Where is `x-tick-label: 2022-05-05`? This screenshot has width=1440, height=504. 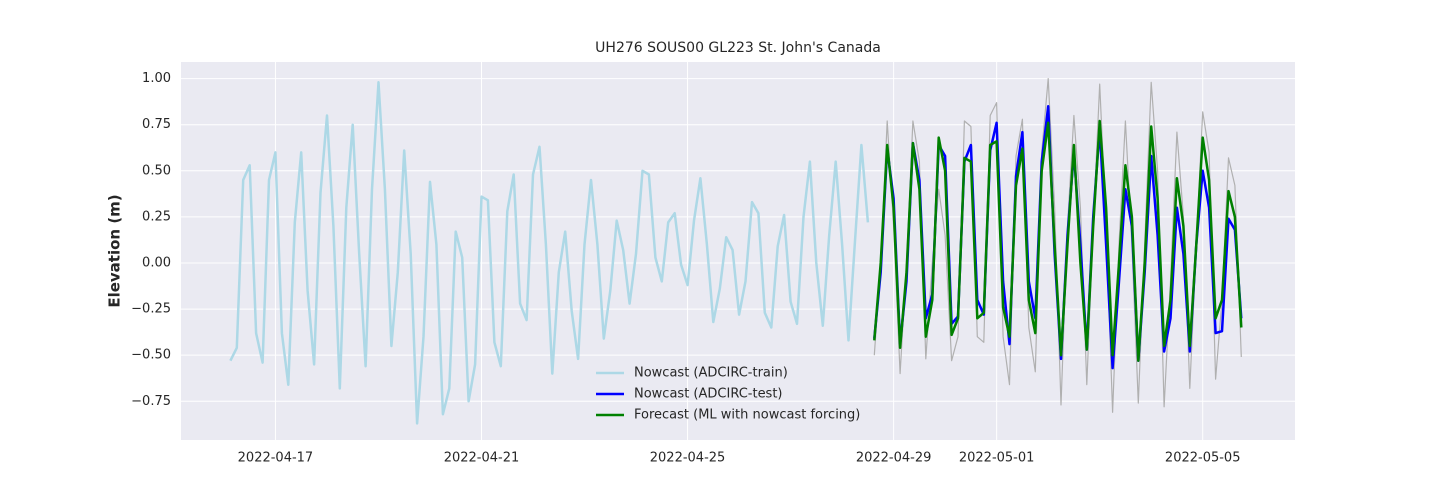
x-tick-label: 2022-05-05 is located at coordinates (1203, 458).